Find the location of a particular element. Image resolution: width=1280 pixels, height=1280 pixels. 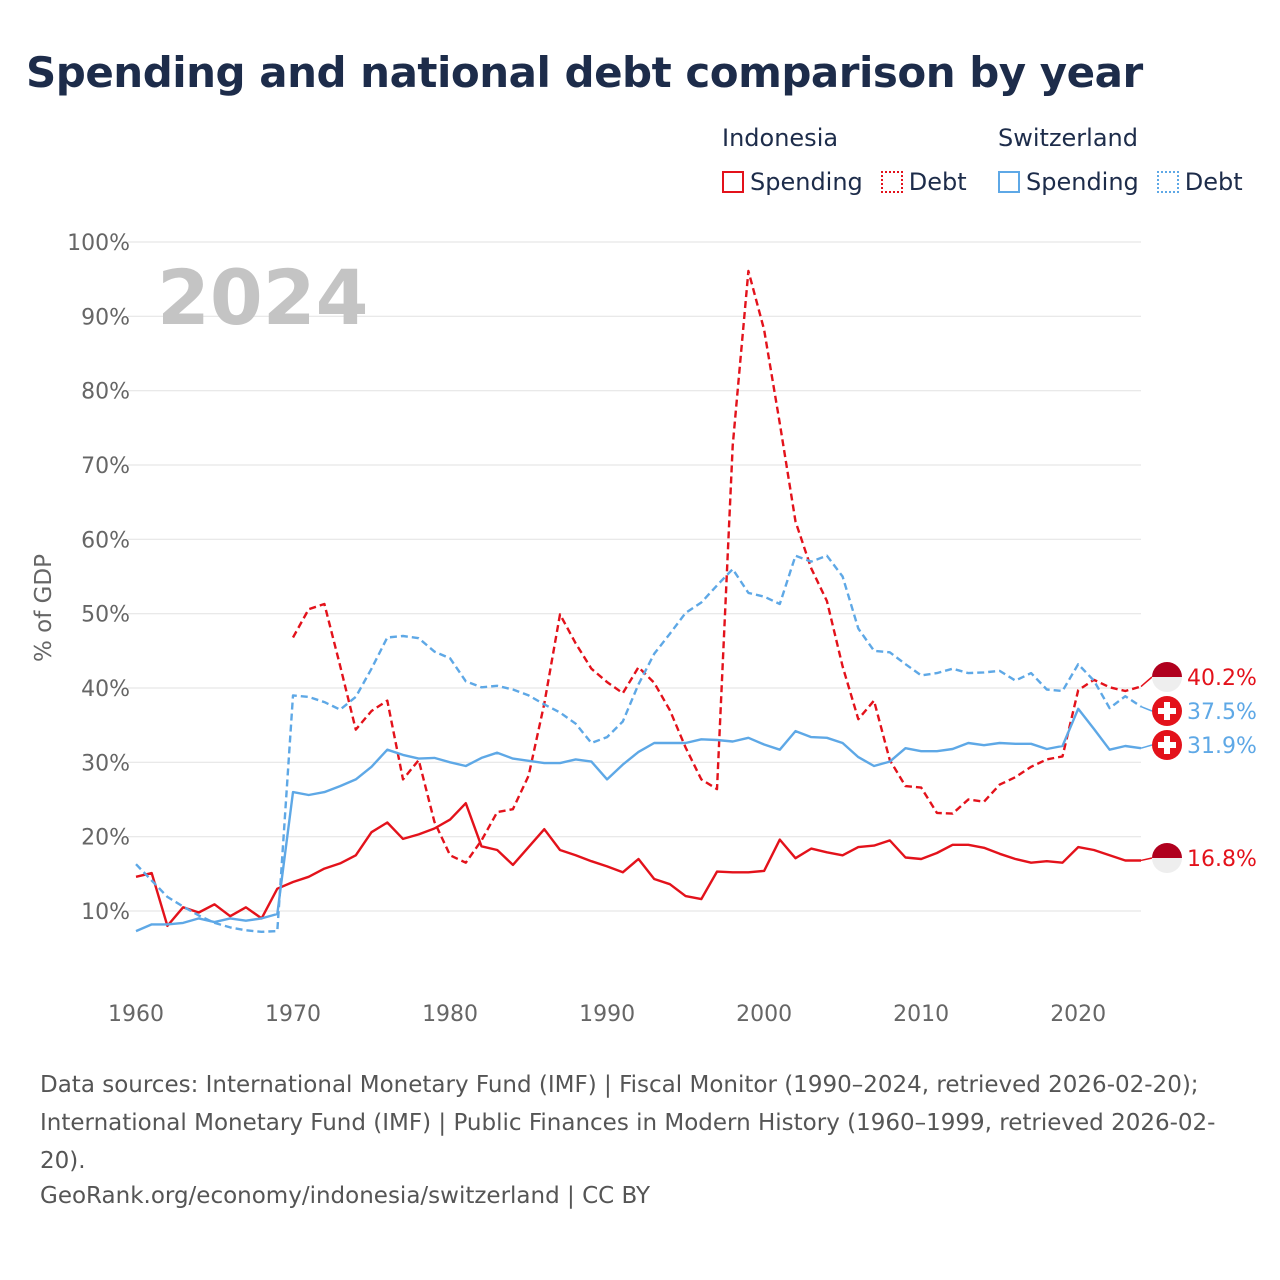

end-label-switzerland: 31.9% is located at coordinates (1198, 745).